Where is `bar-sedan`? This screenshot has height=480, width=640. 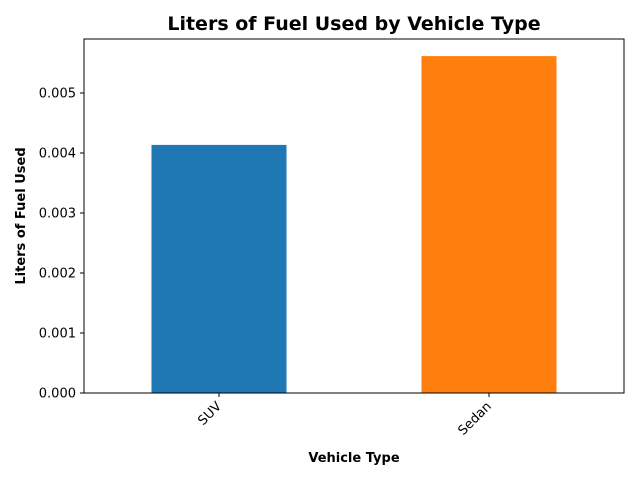 bar-sedan is located at coordinates (489, 224).